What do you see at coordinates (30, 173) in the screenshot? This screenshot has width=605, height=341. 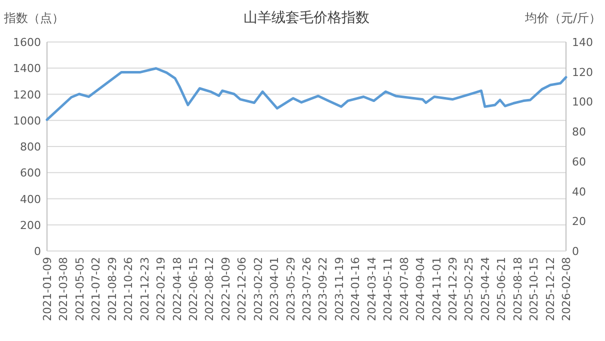 I see `y-tick-label: 600` at bounding box center [30, 173].